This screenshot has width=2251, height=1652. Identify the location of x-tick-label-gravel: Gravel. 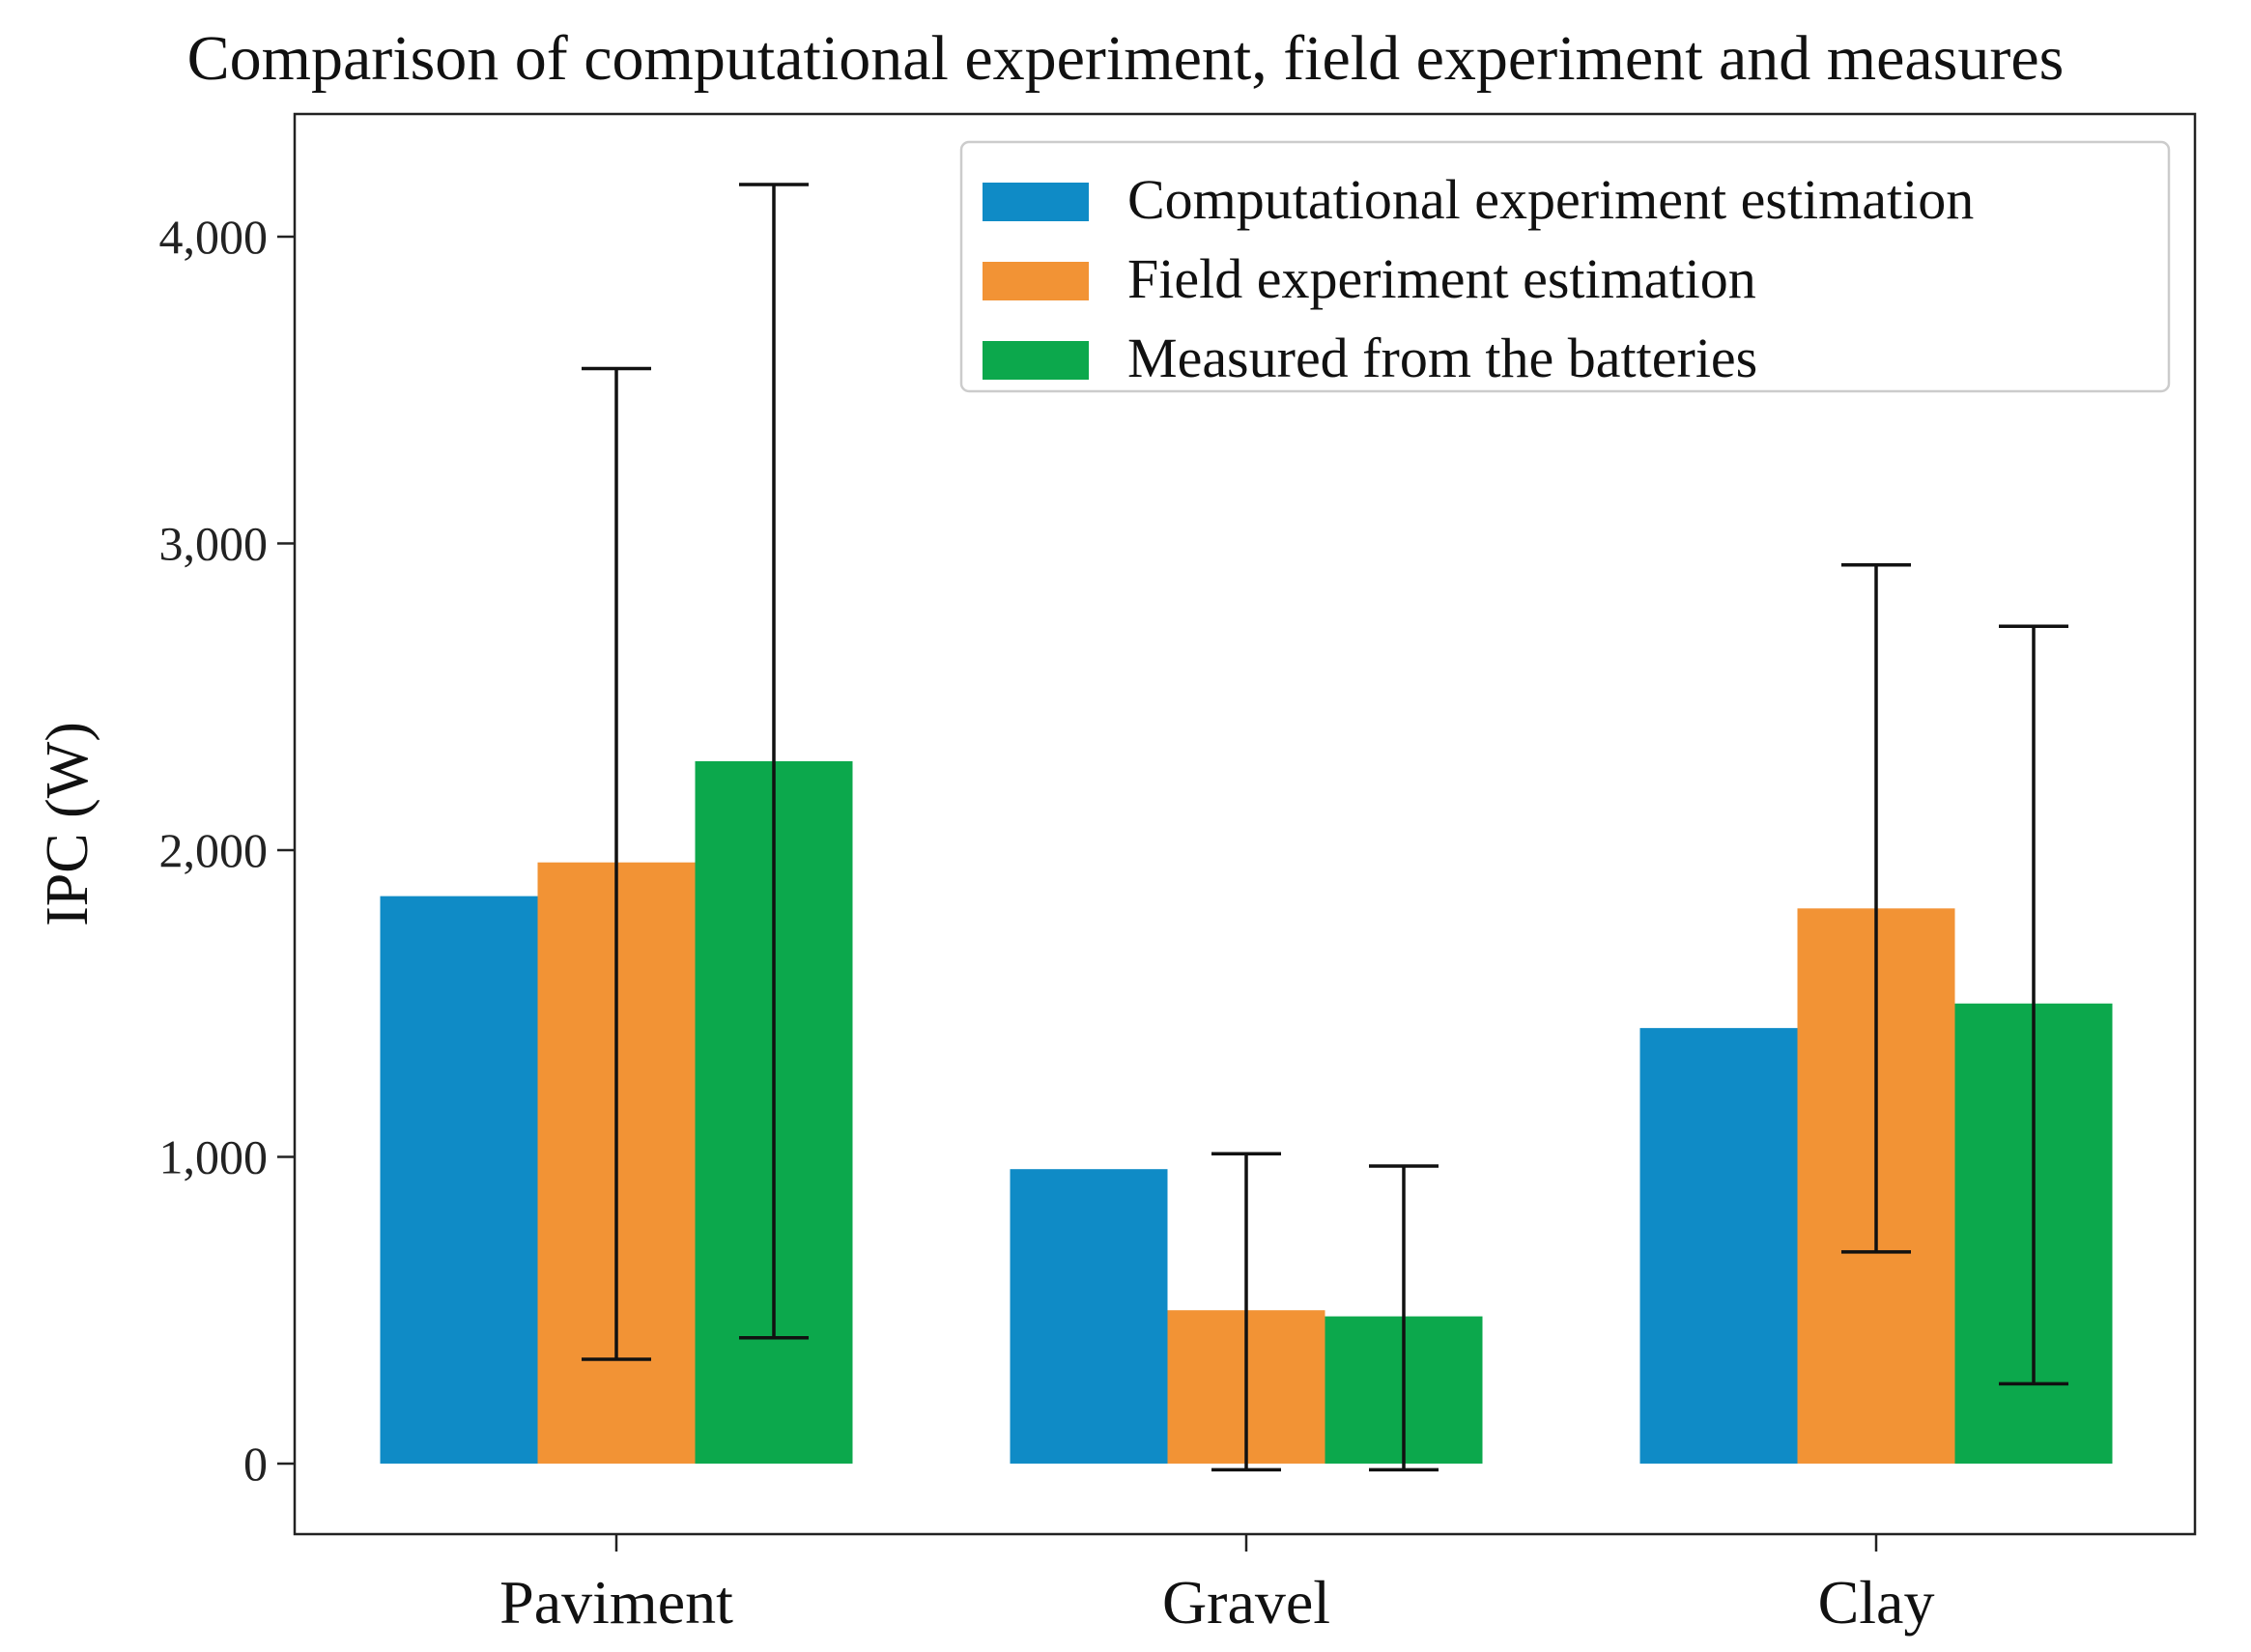
(1246, 1602).